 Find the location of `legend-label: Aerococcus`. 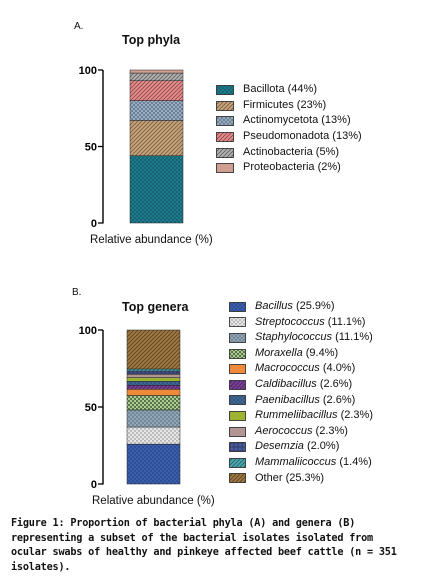

legend-label: Aerococcus is located at coordinates (284, 430).